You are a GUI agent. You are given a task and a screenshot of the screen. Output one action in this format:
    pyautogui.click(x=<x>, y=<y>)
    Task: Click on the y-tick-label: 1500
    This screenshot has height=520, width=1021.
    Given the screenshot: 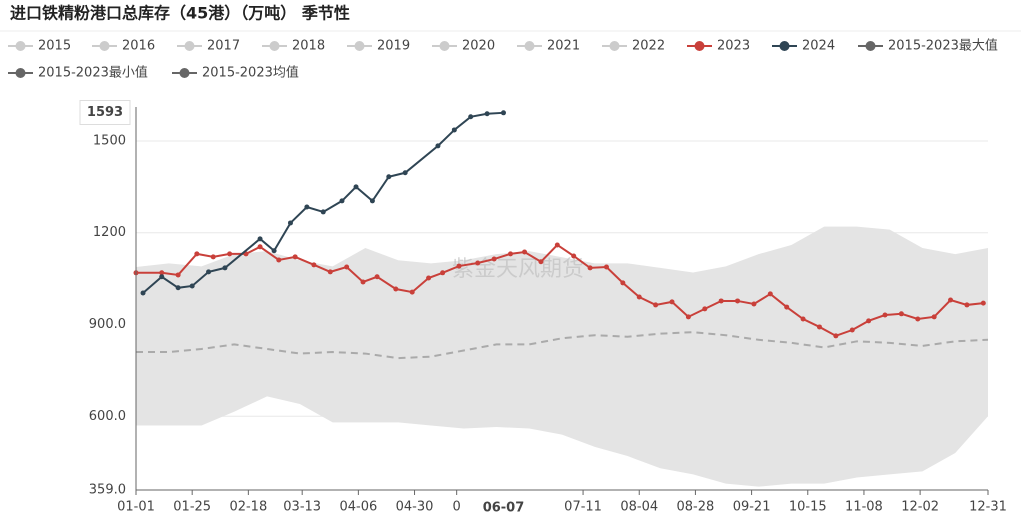 What is the action you would take?
    pyautogui.click(x=109, y=140)
    